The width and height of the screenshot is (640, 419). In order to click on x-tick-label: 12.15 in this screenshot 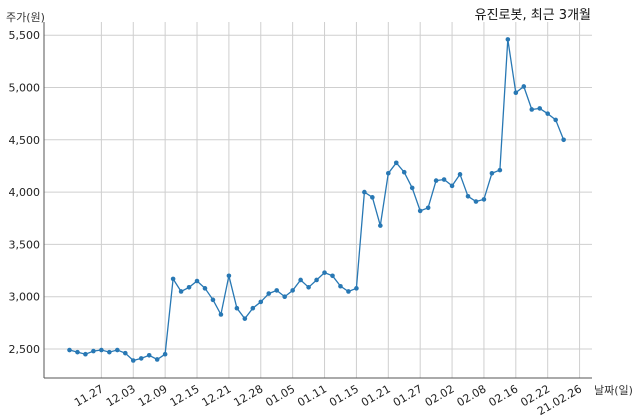, I will do `click(185, 395)`.